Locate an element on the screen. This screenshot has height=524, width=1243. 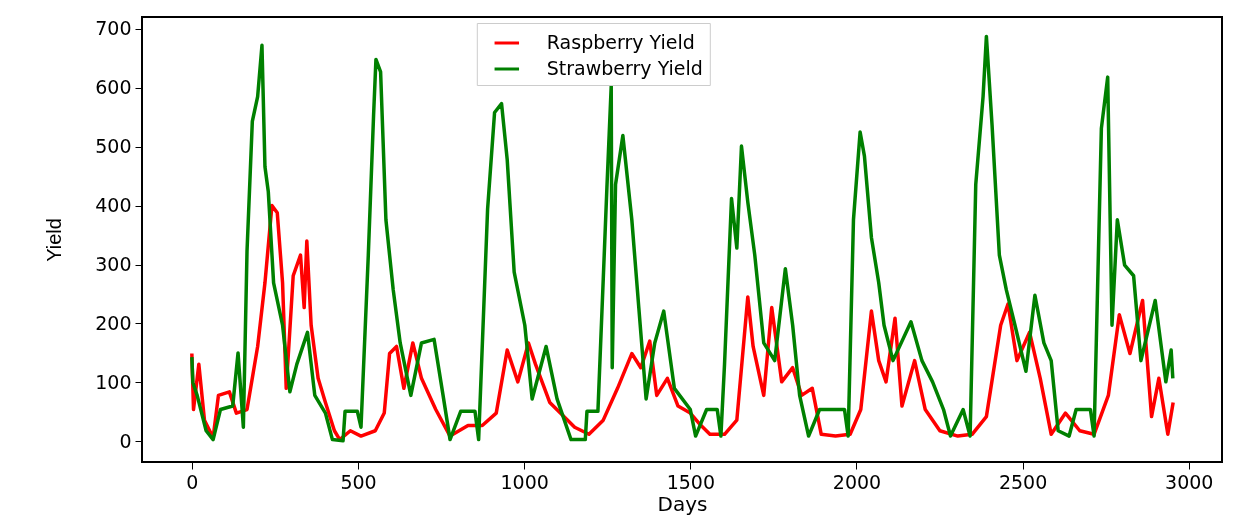
y-tick-label: 0 is located at coordinates (125, 440).